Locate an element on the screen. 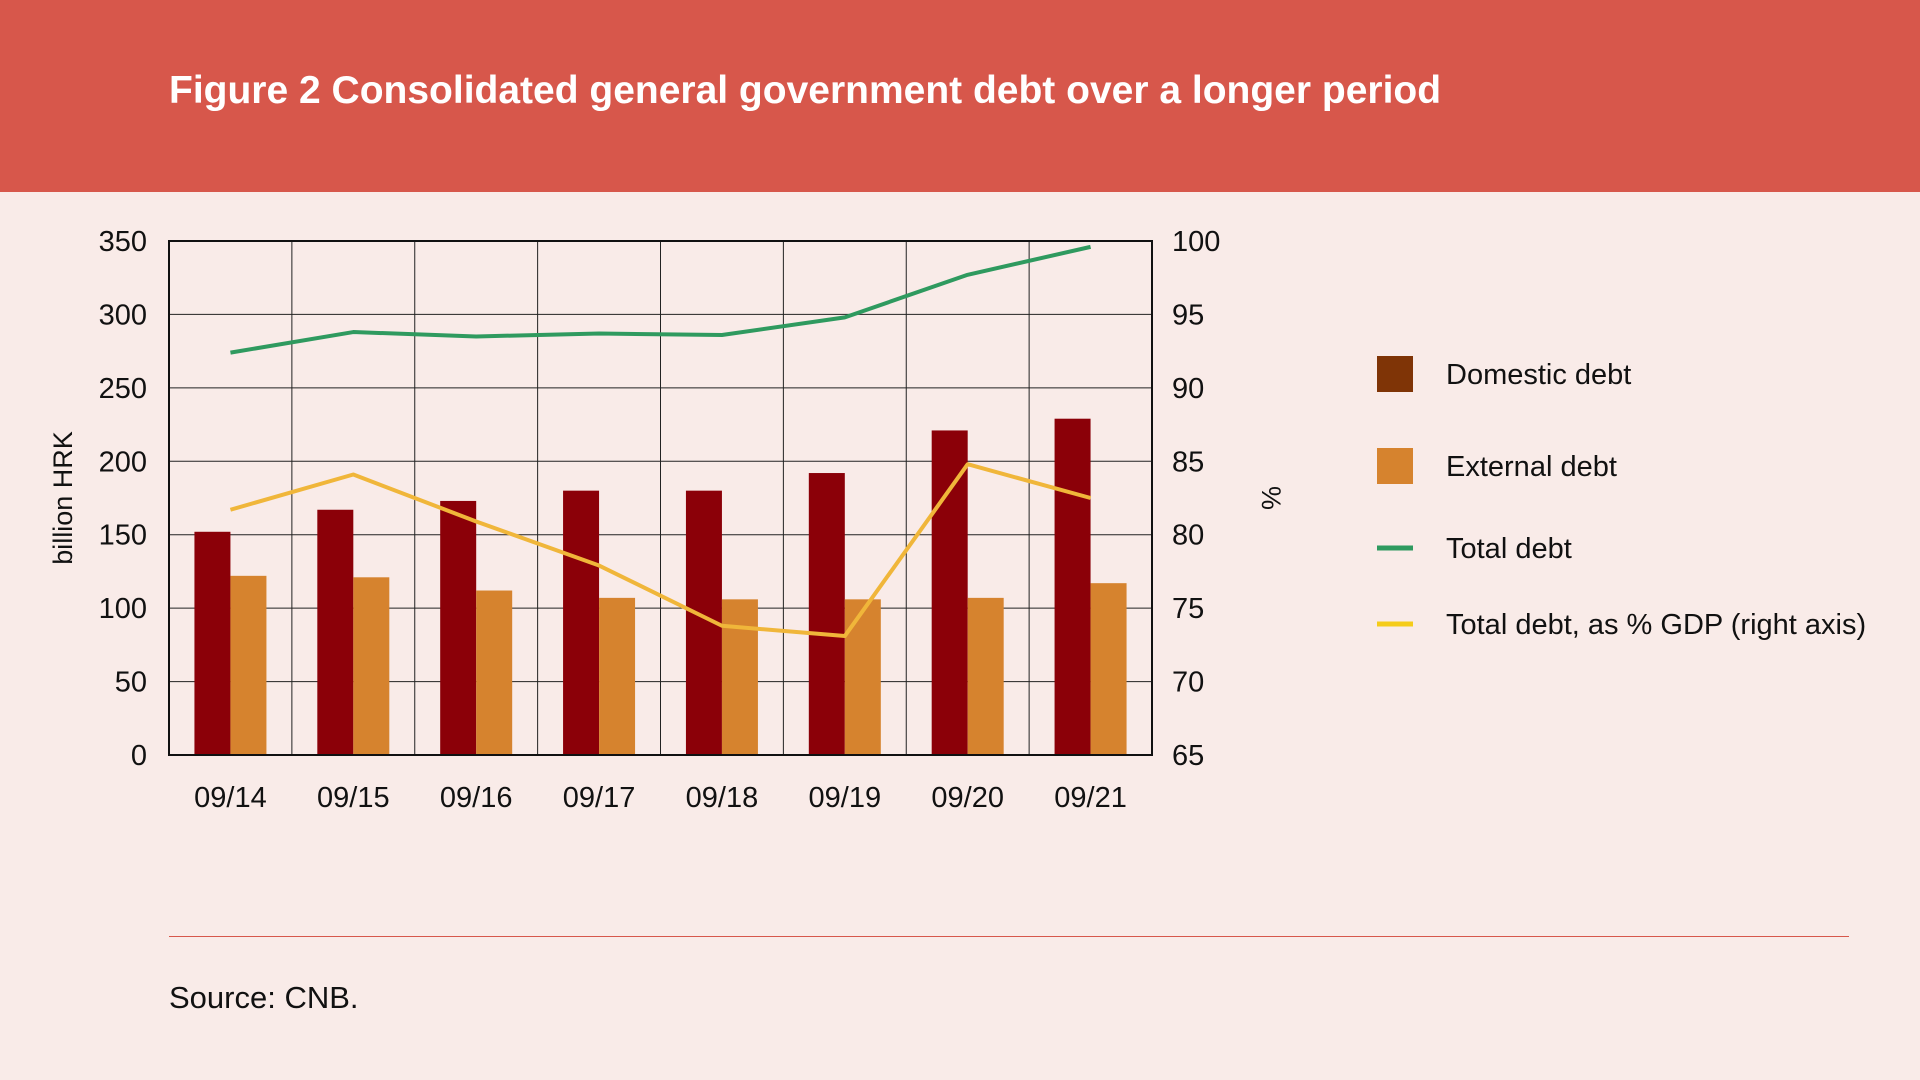  y-tick-label: 250 is located at coordinates (123, 389).